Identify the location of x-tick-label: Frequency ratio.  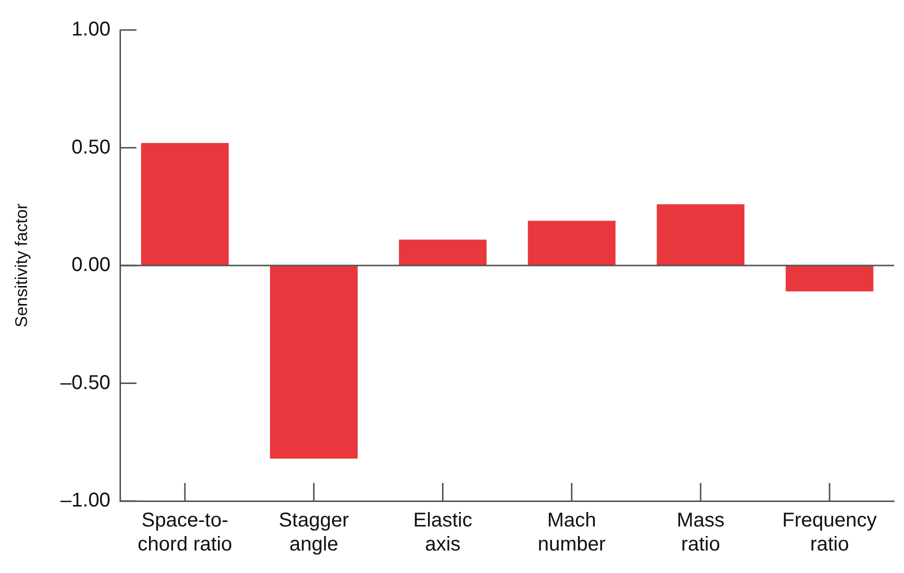
(829, 533).